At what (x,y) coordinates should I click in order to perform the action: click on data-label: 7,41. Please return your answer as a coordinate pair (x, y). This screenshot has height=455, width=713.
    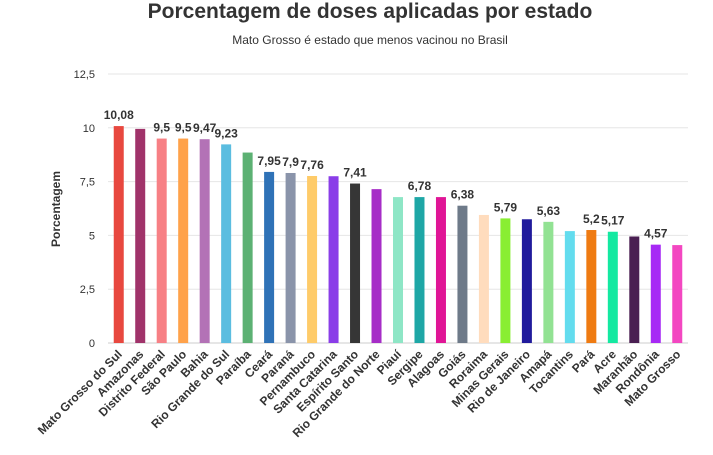
    Looking at the image, I should click on (355, 173).